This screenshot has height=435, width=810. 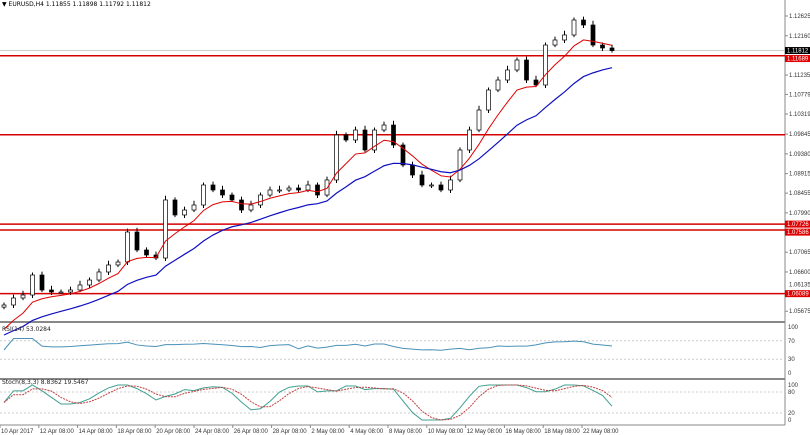 I want to click on stoch-tick: 20, so click(x=791, y=414).